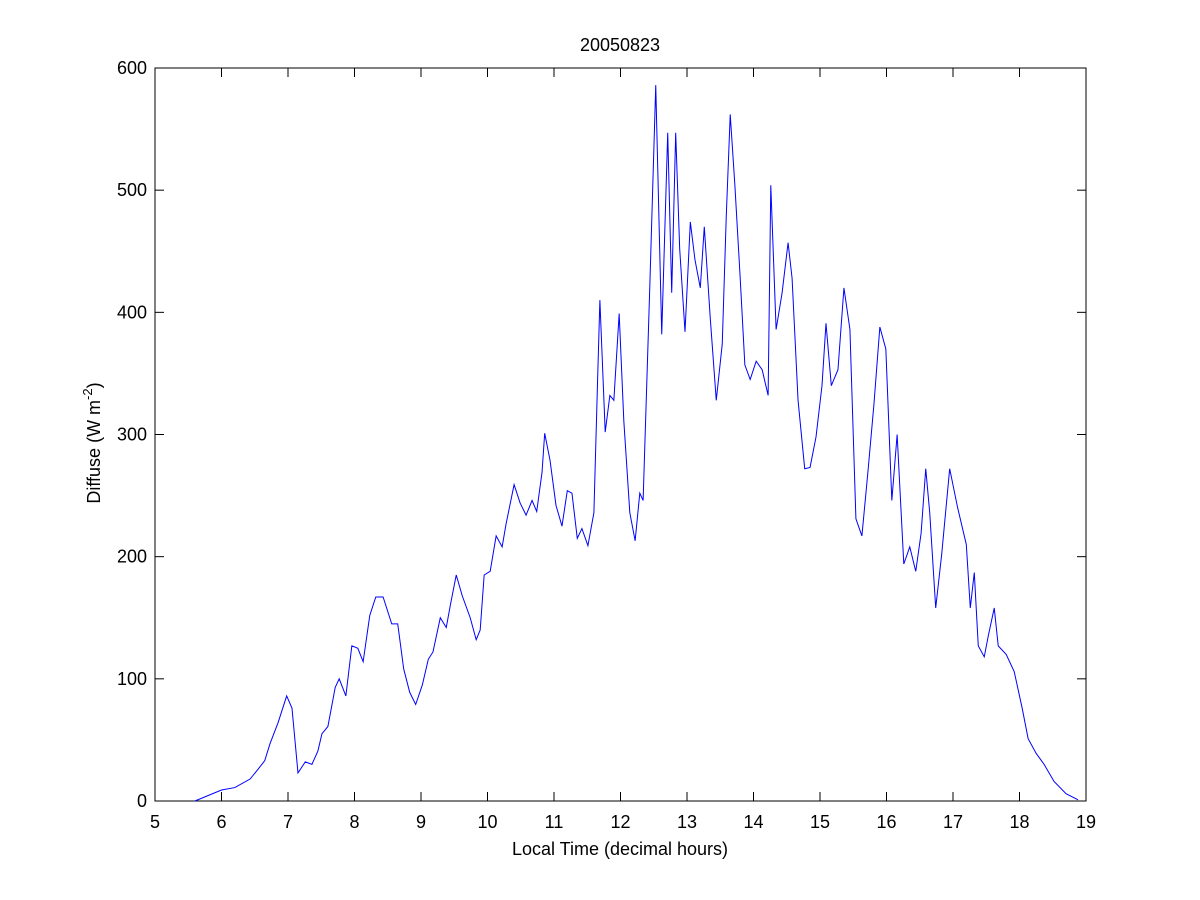  I want to click on y-tick-label: 200, so click(132, 557).